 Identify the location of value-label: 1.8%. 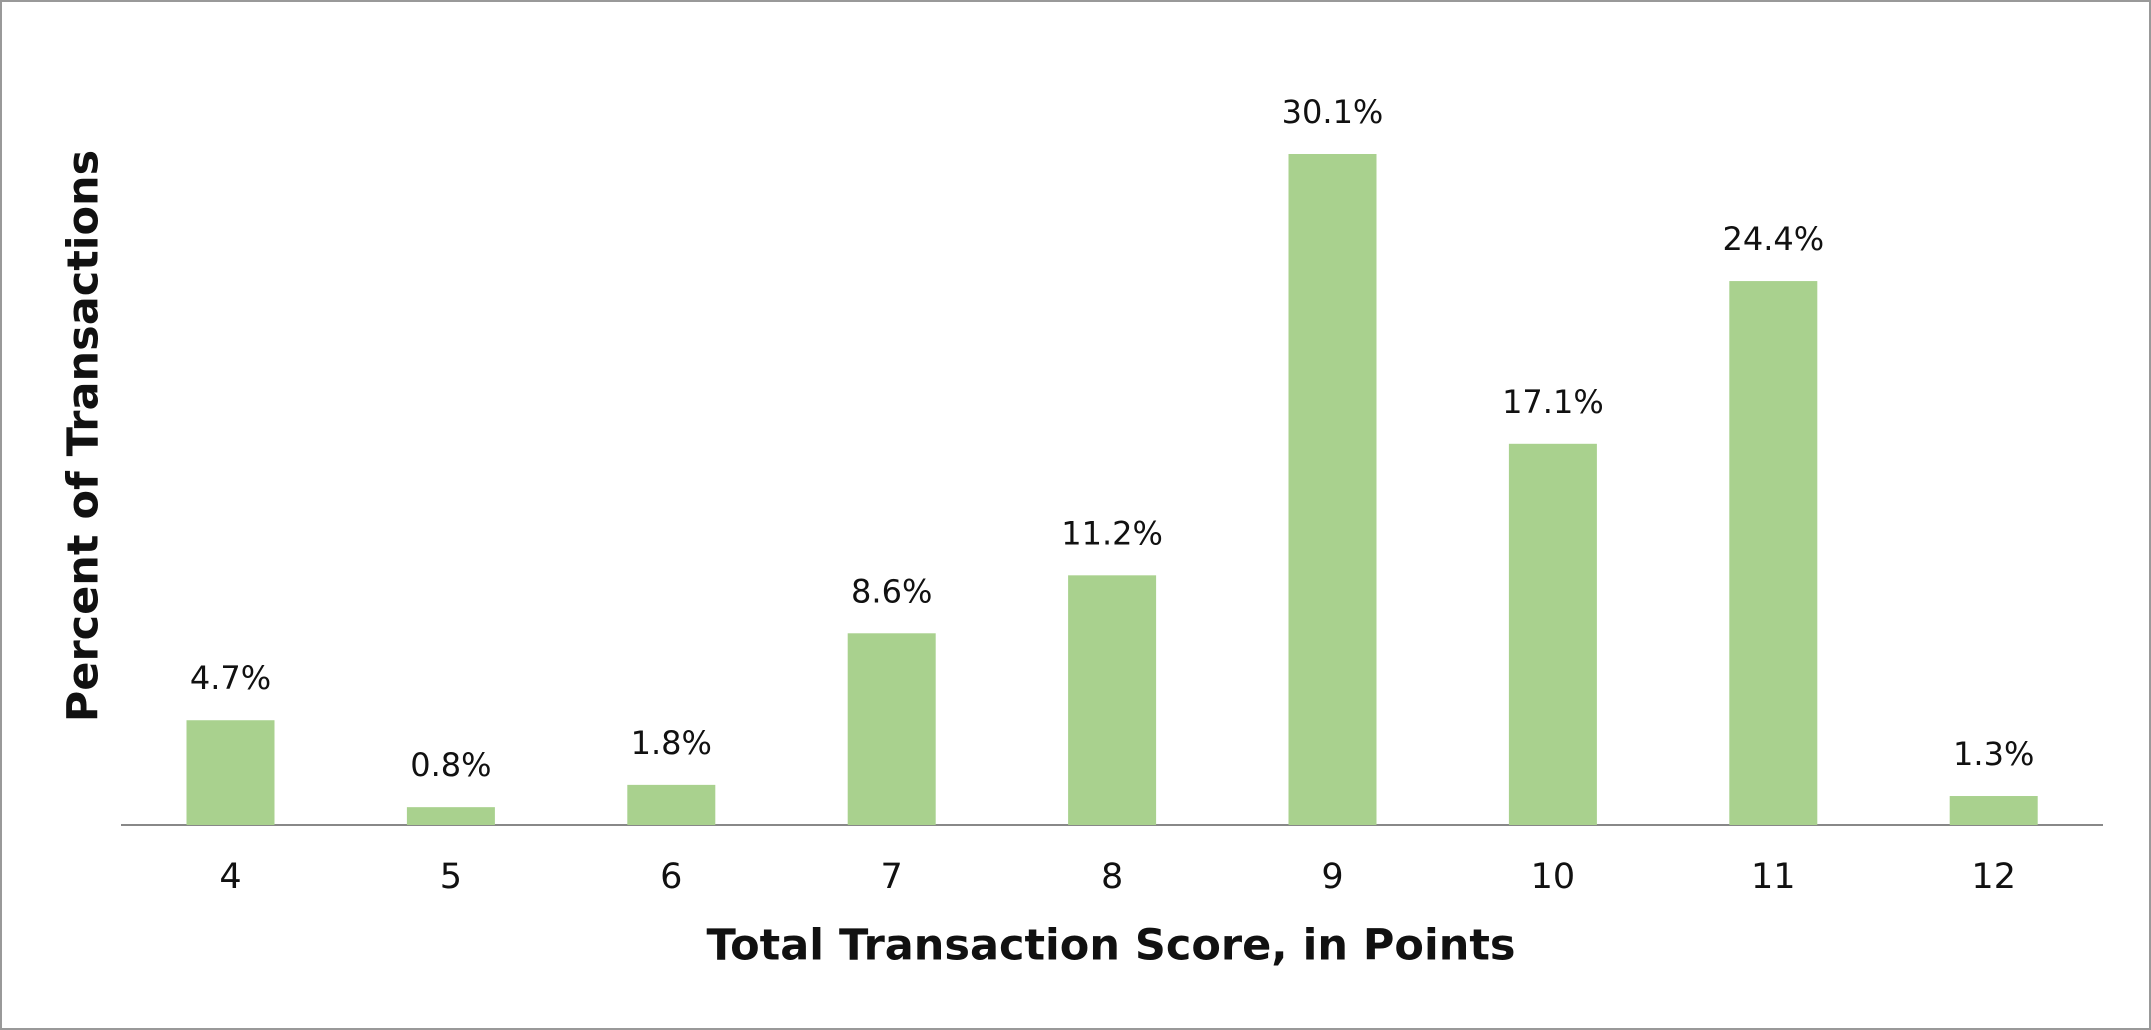
(671, 743).